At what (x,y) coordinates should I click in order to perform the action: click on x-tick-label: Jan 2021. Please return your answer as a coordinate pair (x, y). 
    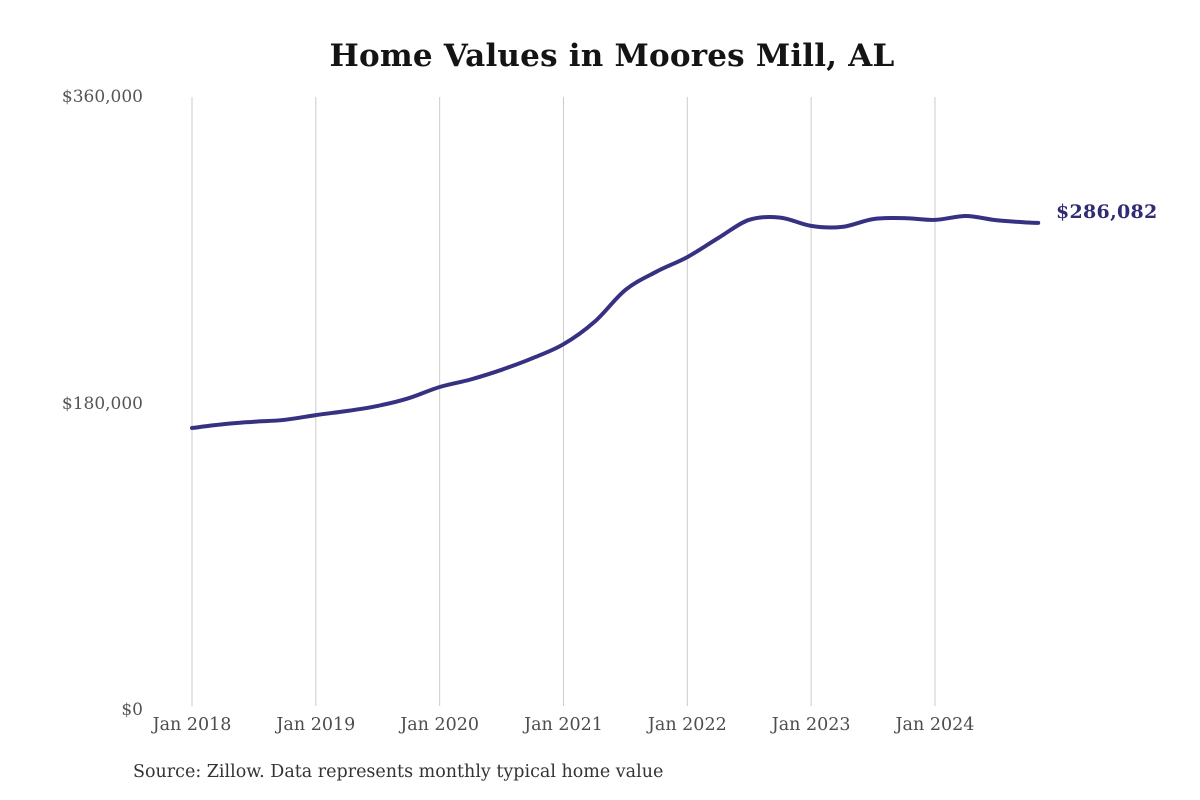
    Looking at the image, I should click on (563, 725).